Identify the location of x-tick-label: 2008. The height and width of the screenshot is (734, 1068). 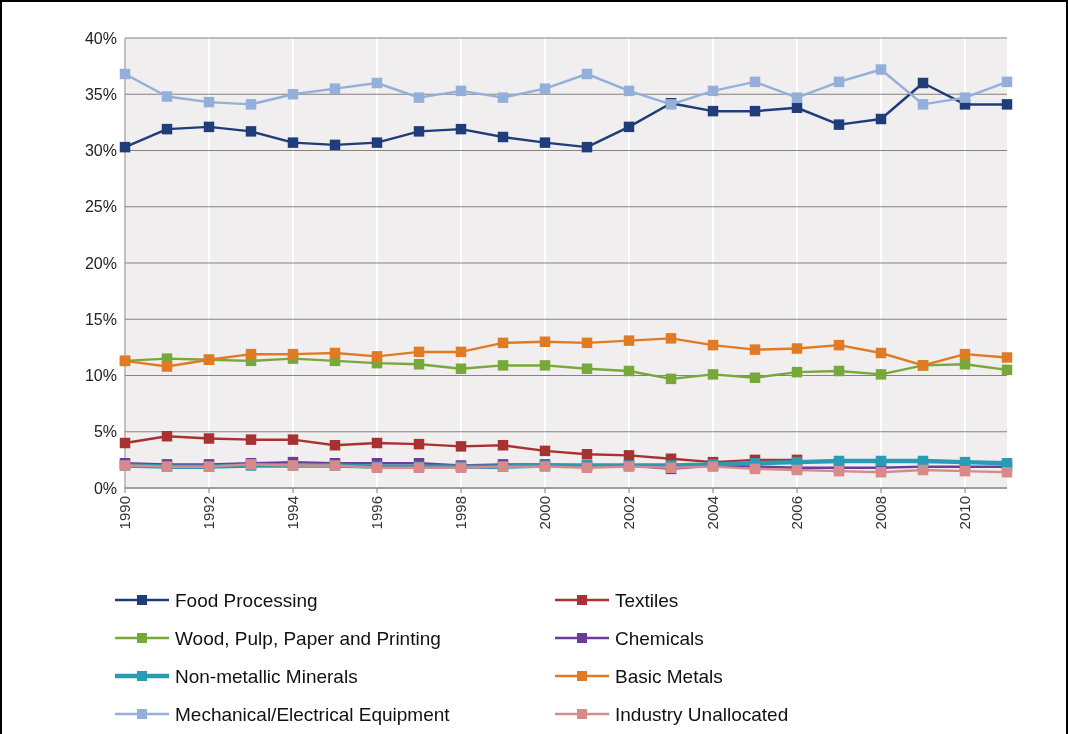
(881, 513).